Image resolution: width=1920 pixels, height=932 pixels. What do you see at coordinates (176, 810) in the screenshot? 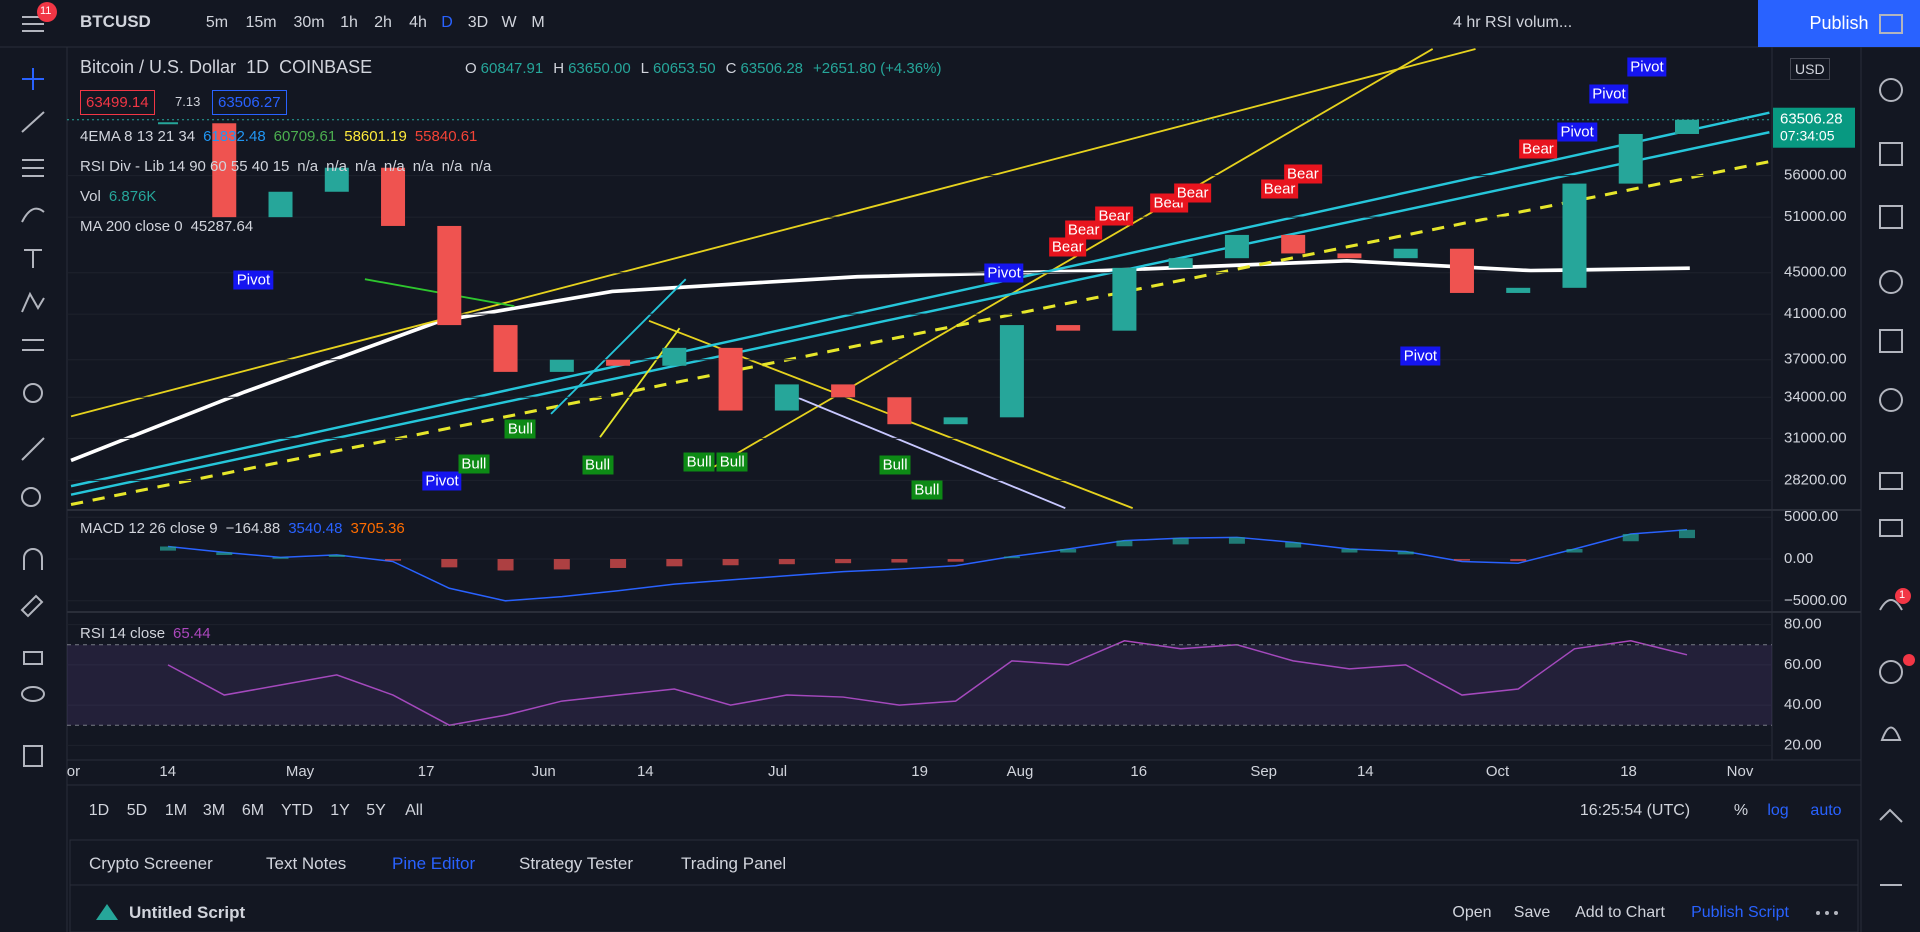
I see `range-button: 1M` at bounding box center [176, 810].